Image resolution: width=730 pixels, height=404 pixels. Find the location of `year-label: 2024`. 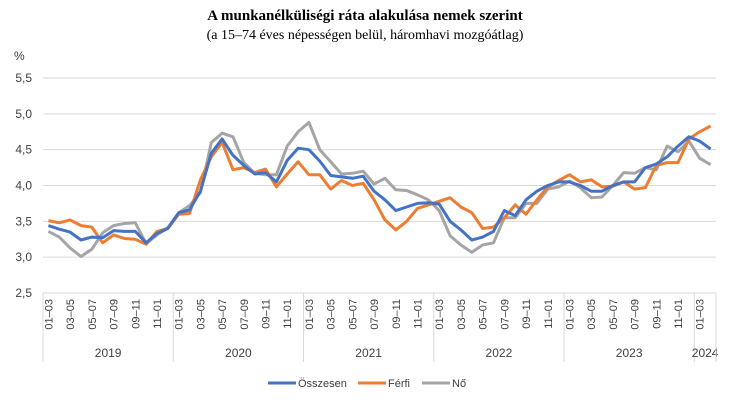

year-label: 2024 is located at coordinates (705, 353).